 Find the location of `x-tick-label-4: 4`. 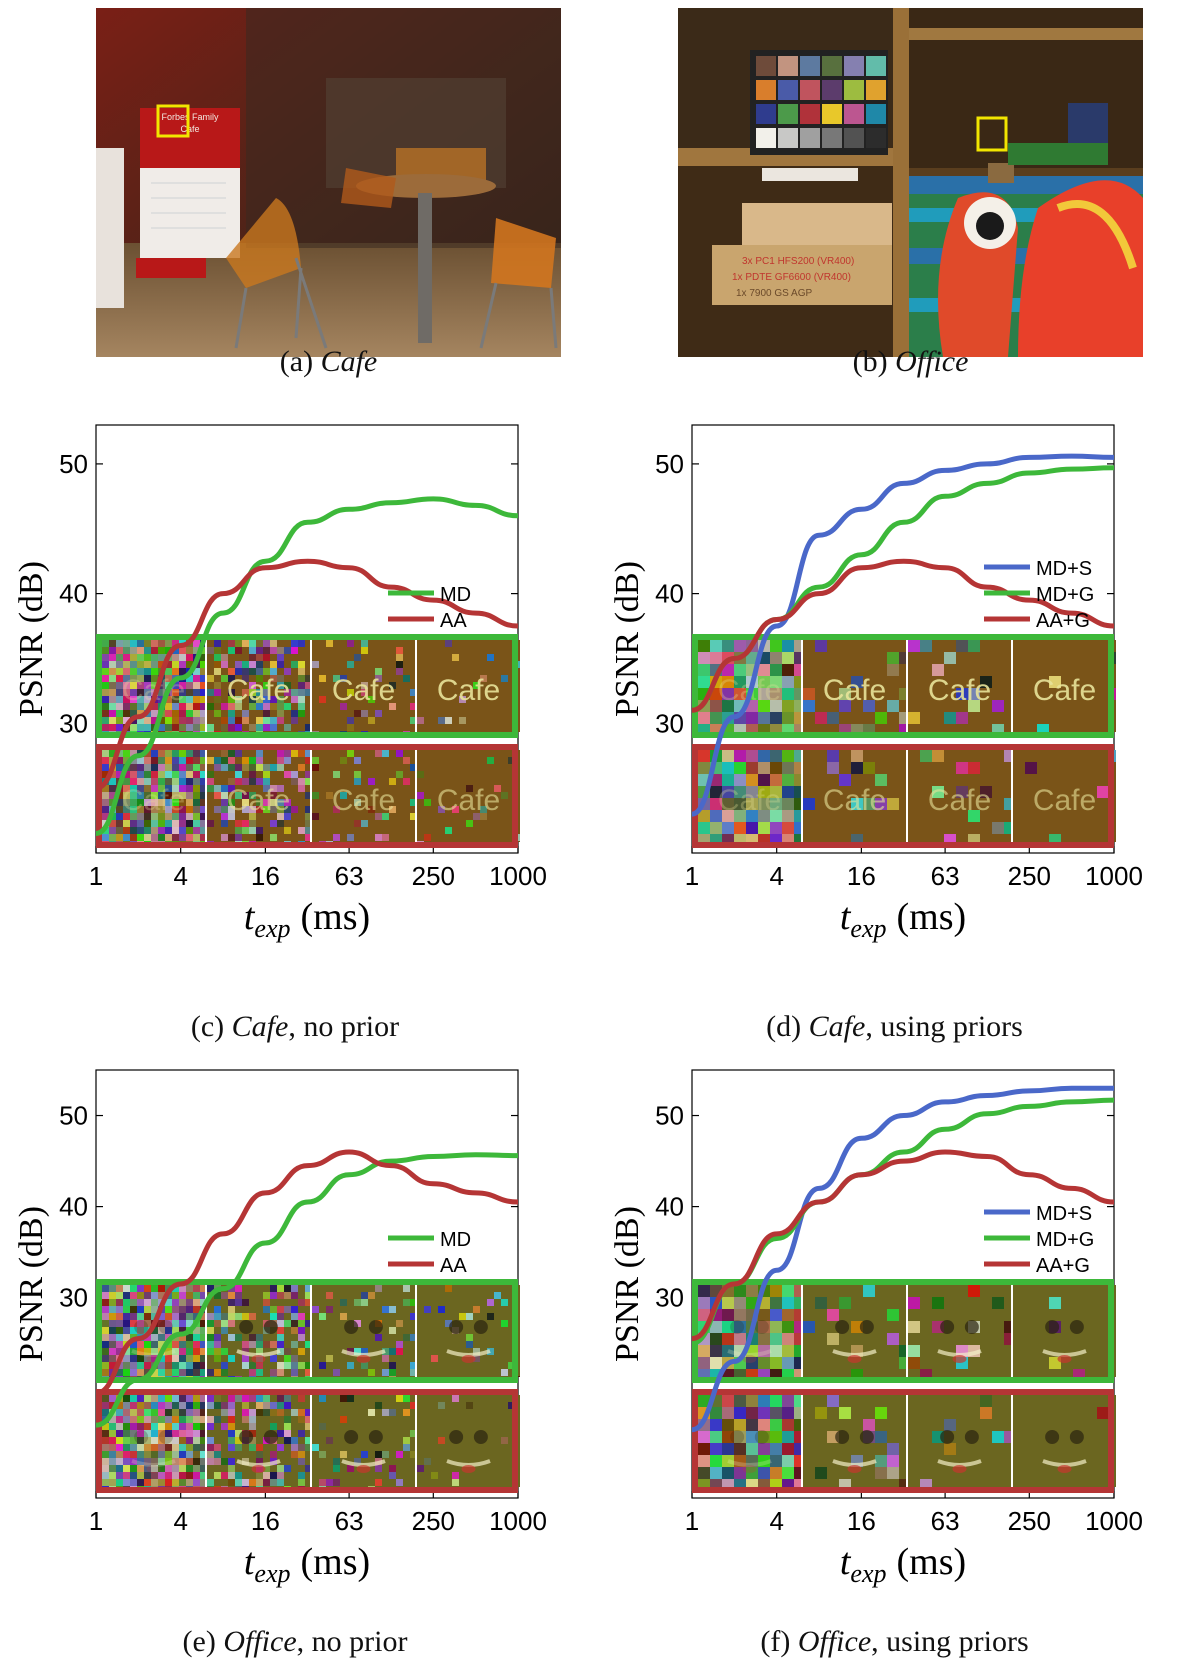

x-tick-label-4: 4 is located at coordinates (180, 1521).